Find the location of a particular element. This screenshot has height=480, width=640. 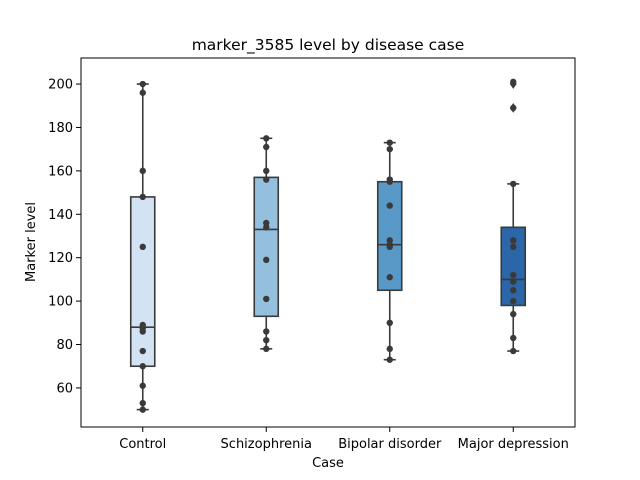

box-bipolar-disorder is located at coordinates (389, 251).